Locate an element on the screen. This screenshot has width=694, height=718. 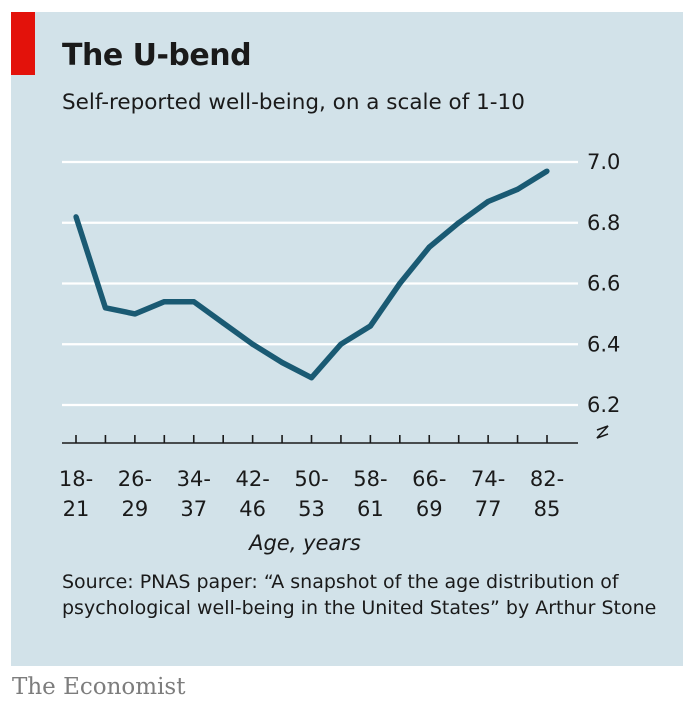
x-tick-label: 50- is located at coordinates (311, 479).